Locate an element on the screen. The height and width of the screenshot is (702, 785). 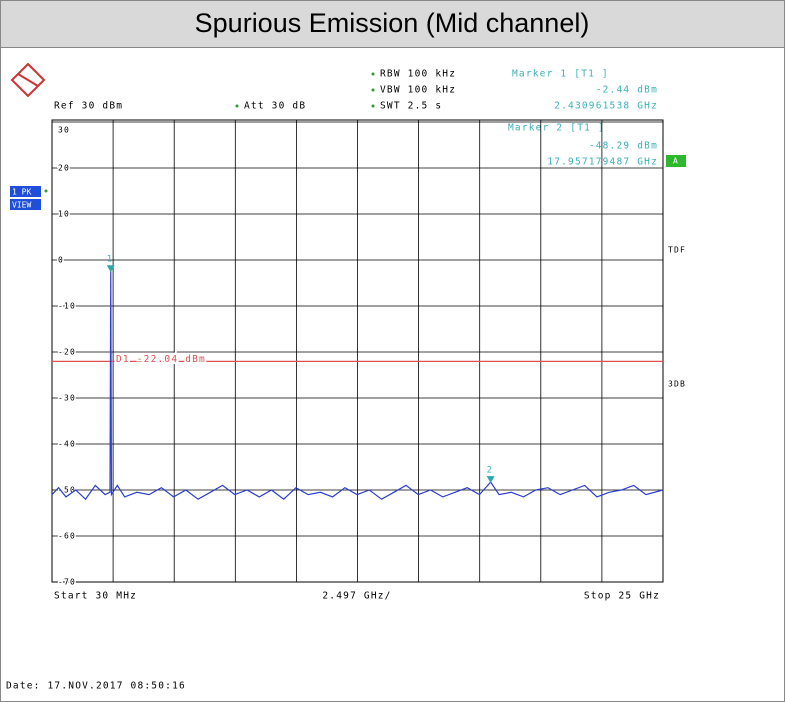
y-tick-label: -40 is located at coordinates (67, 444).